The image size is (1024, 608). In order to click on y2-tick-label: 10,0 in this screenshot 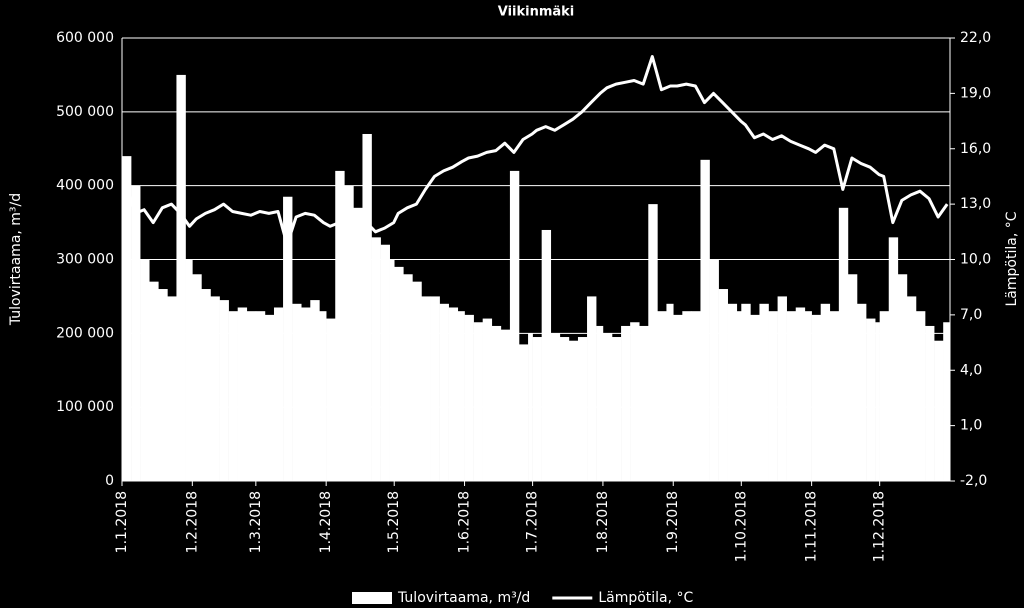, I will do `click(975, 260)`.